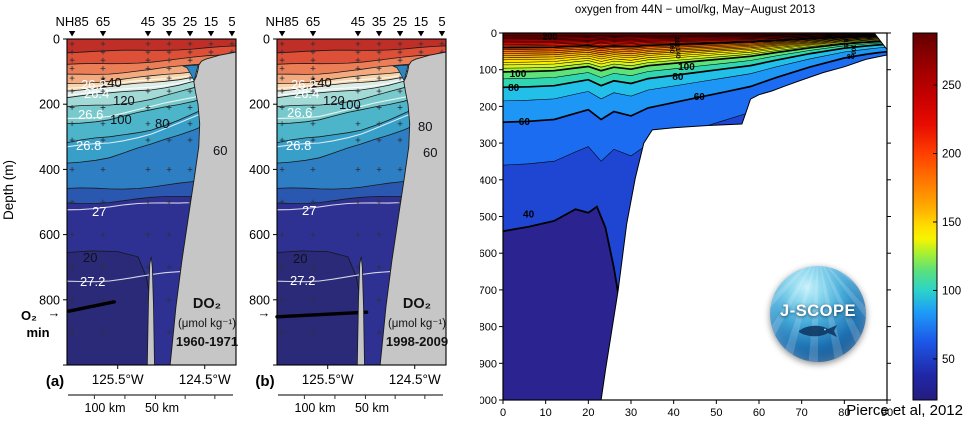 The height and width of the screenshot is (430, 970). I want to click on isopycnal-label: 27, so click(309, 210).